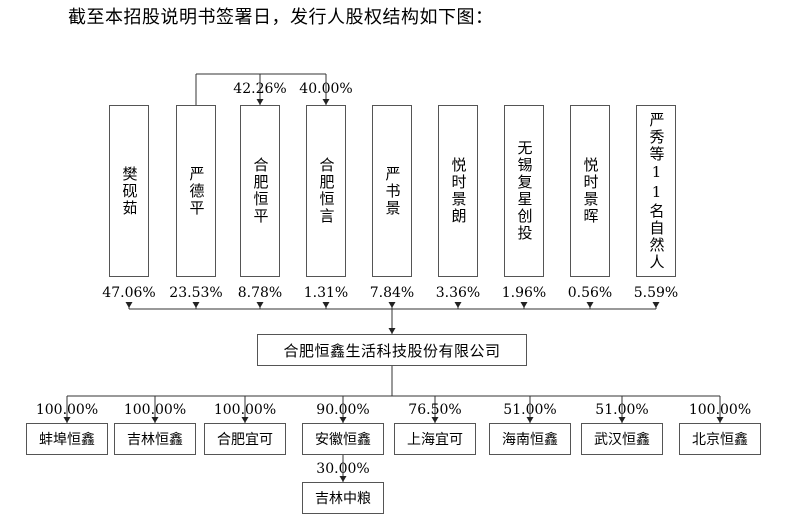 The height and width of the screenshot is (518, 800). I want to click on subsidiary-box: 吉林恒鑫, so click(155, 439).